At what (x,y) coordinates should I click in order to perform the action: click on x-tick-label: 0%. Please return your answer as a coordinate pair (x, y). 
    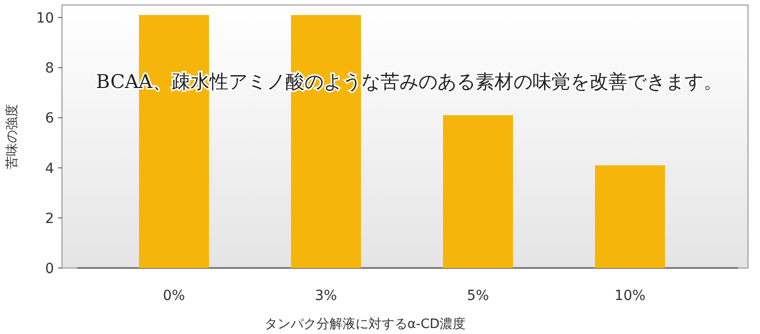
    Looking at the image, I should click on (174, 296).